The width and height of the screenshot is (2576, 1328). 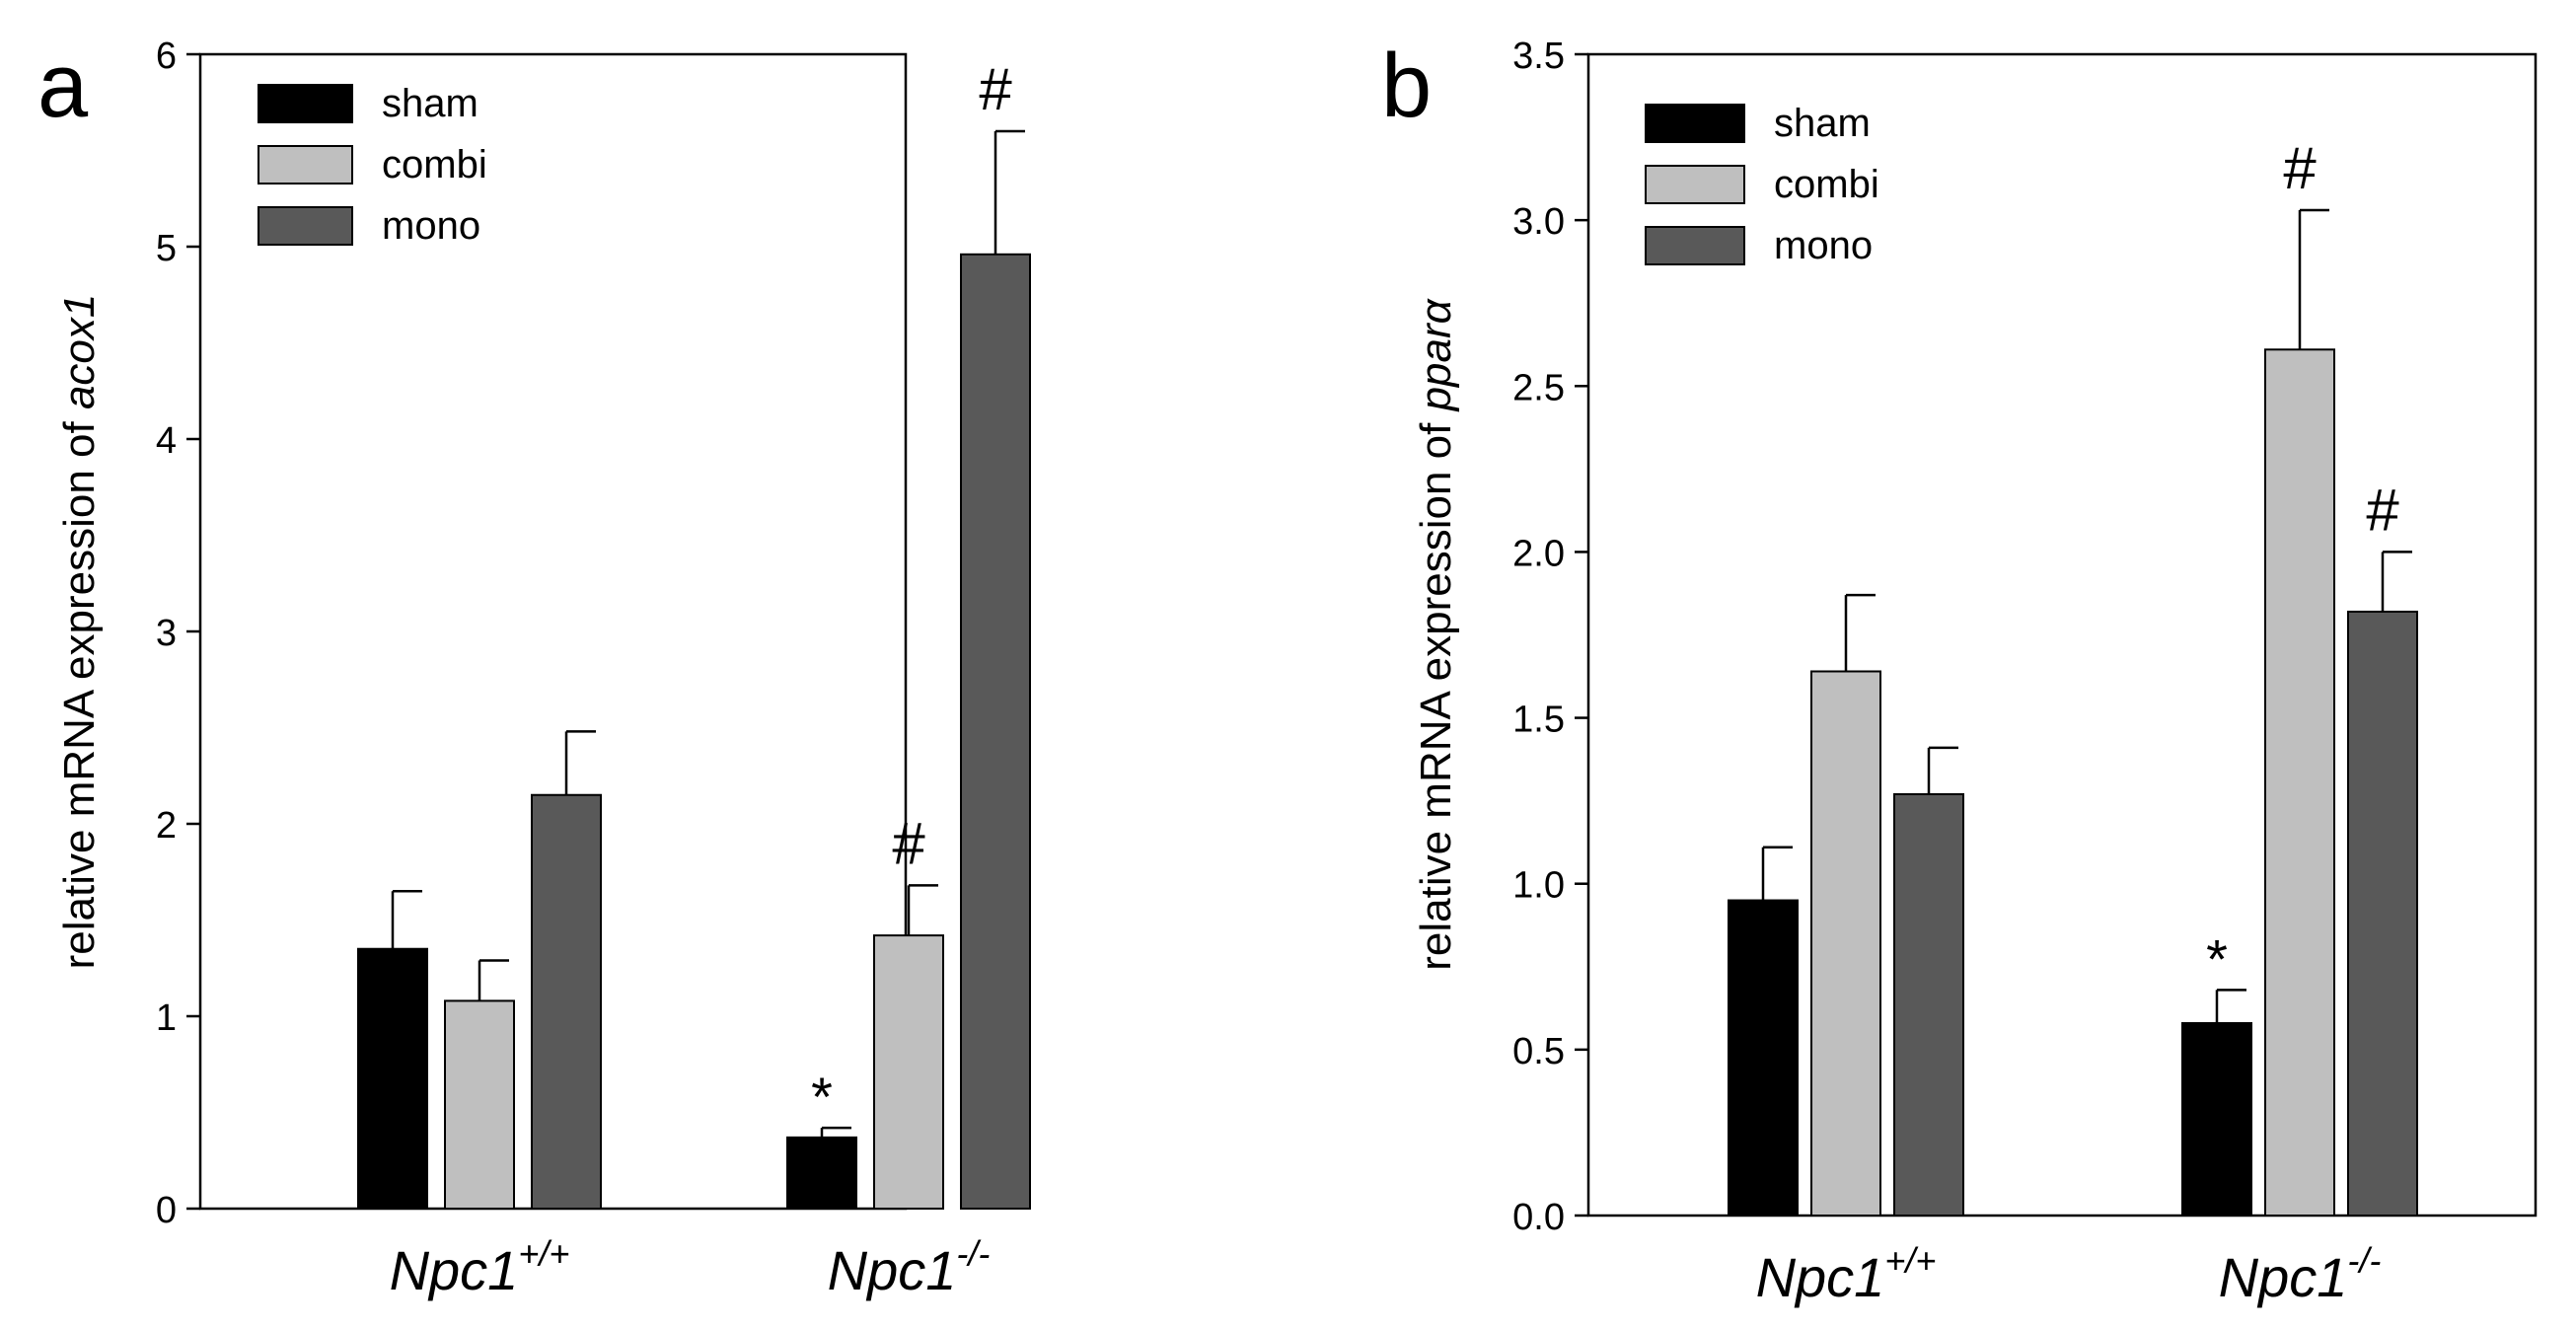 What do you see at coordinates (166, 633) in the screenshot?
I see `y-tick-label: 3` at bounding box center [166, 633].